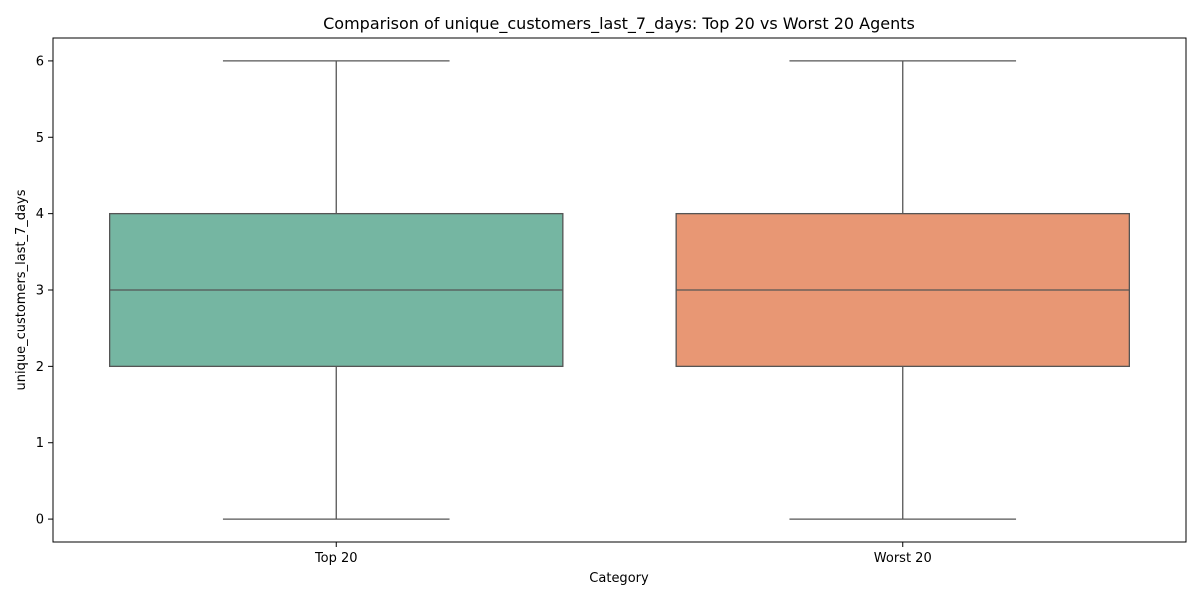 This screenshot has width=1200, height=600. I want to click on y-tick-label: 4, so click(40, 214).